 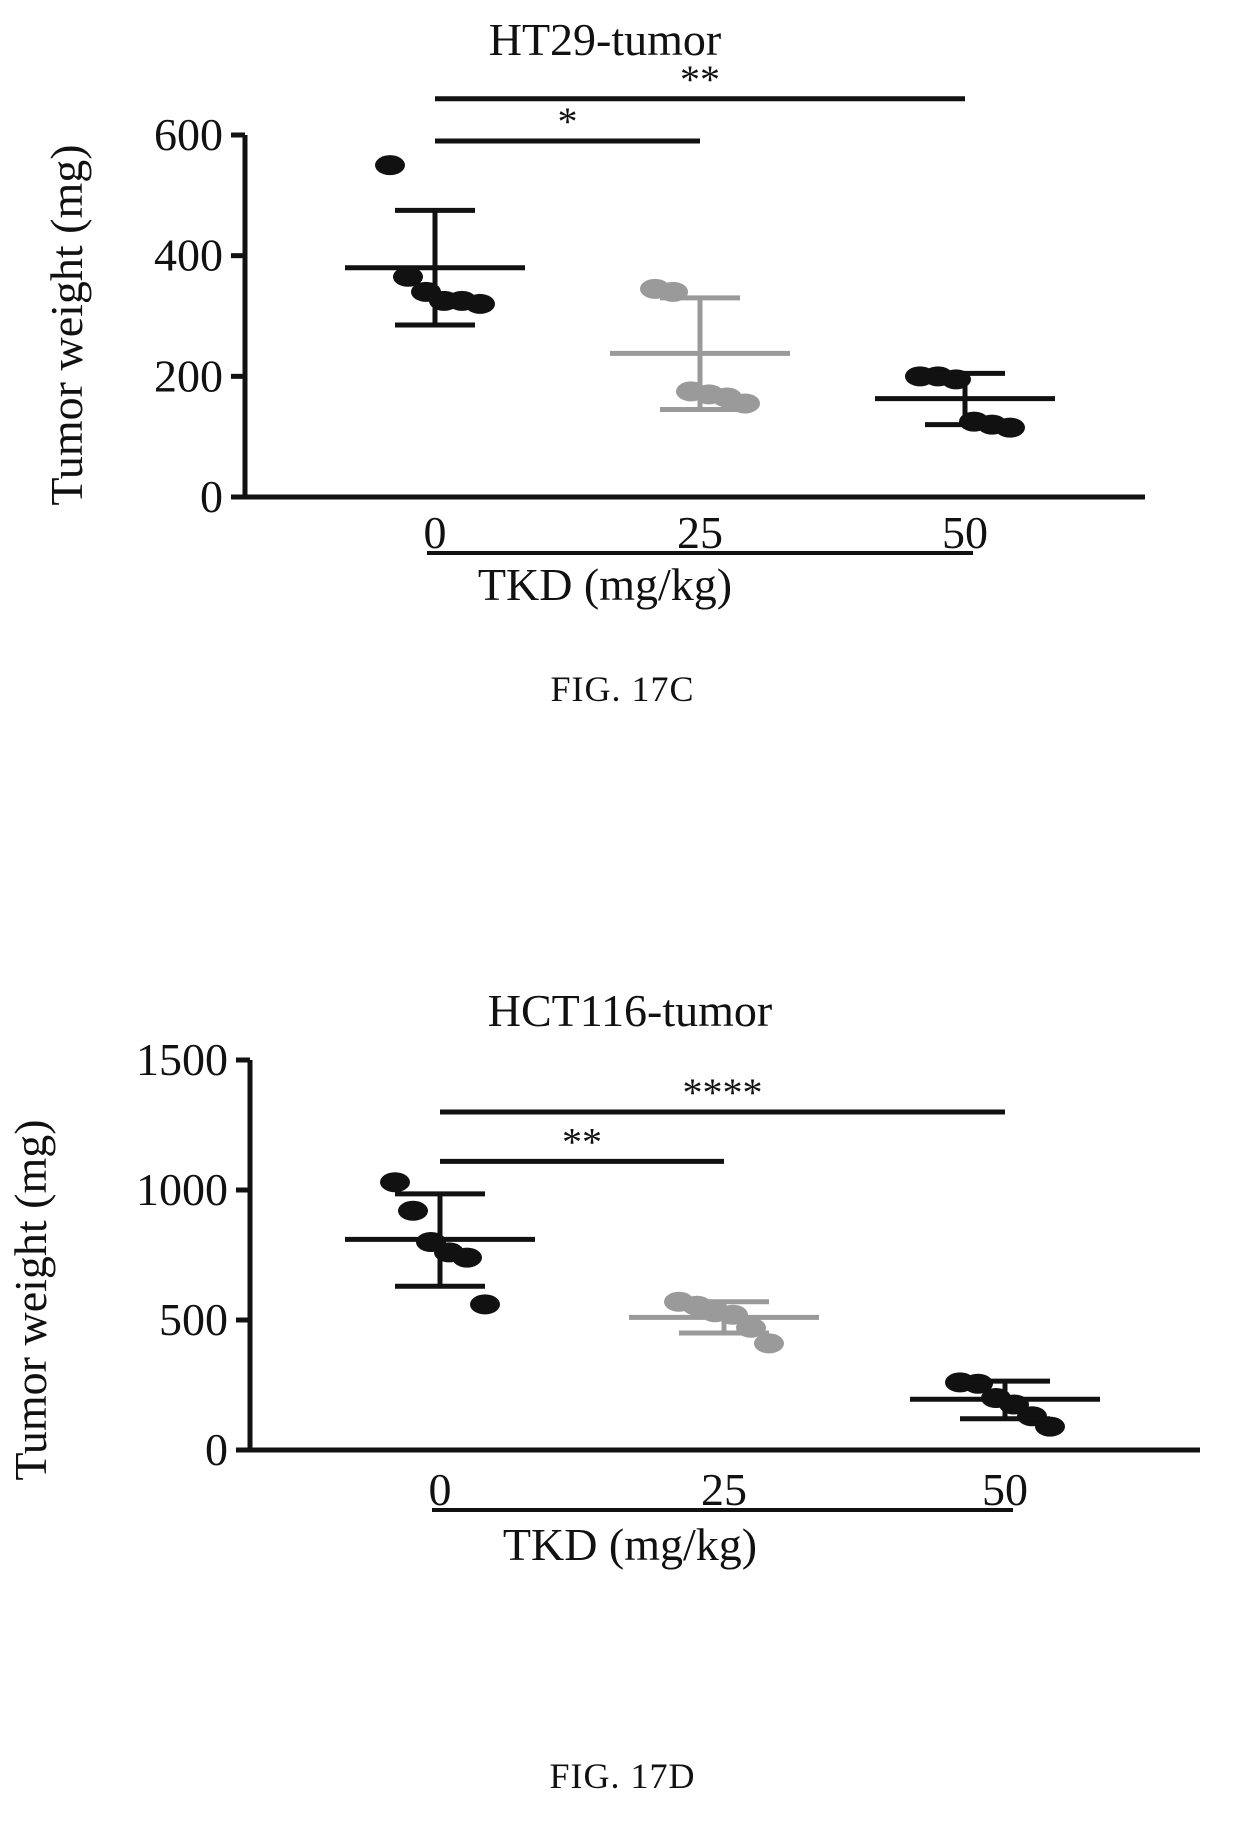 I want to click on y-tick-label: 500, so click(x=193, y=1319).